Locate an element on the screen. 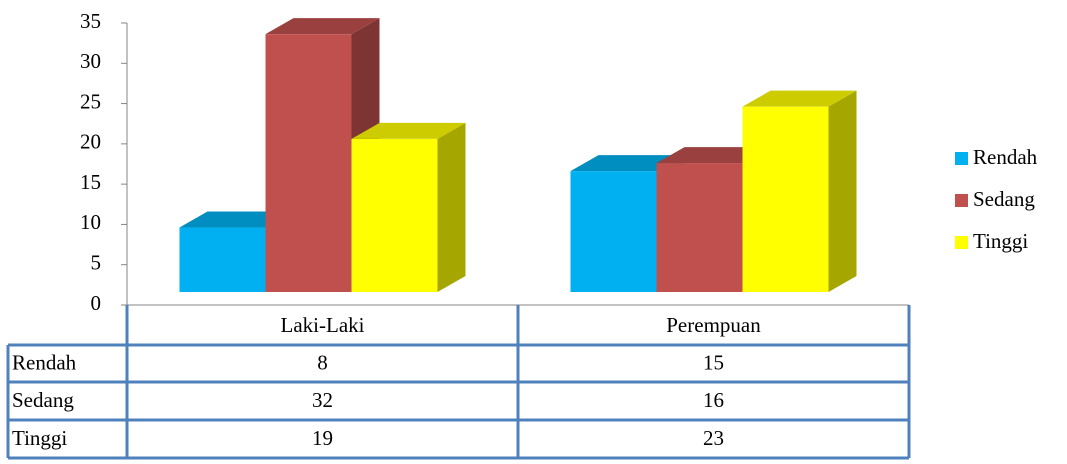 The width and height of the screenshot is (1067, 464). table-row-label: Sedang is located at coordinates (43, 400).